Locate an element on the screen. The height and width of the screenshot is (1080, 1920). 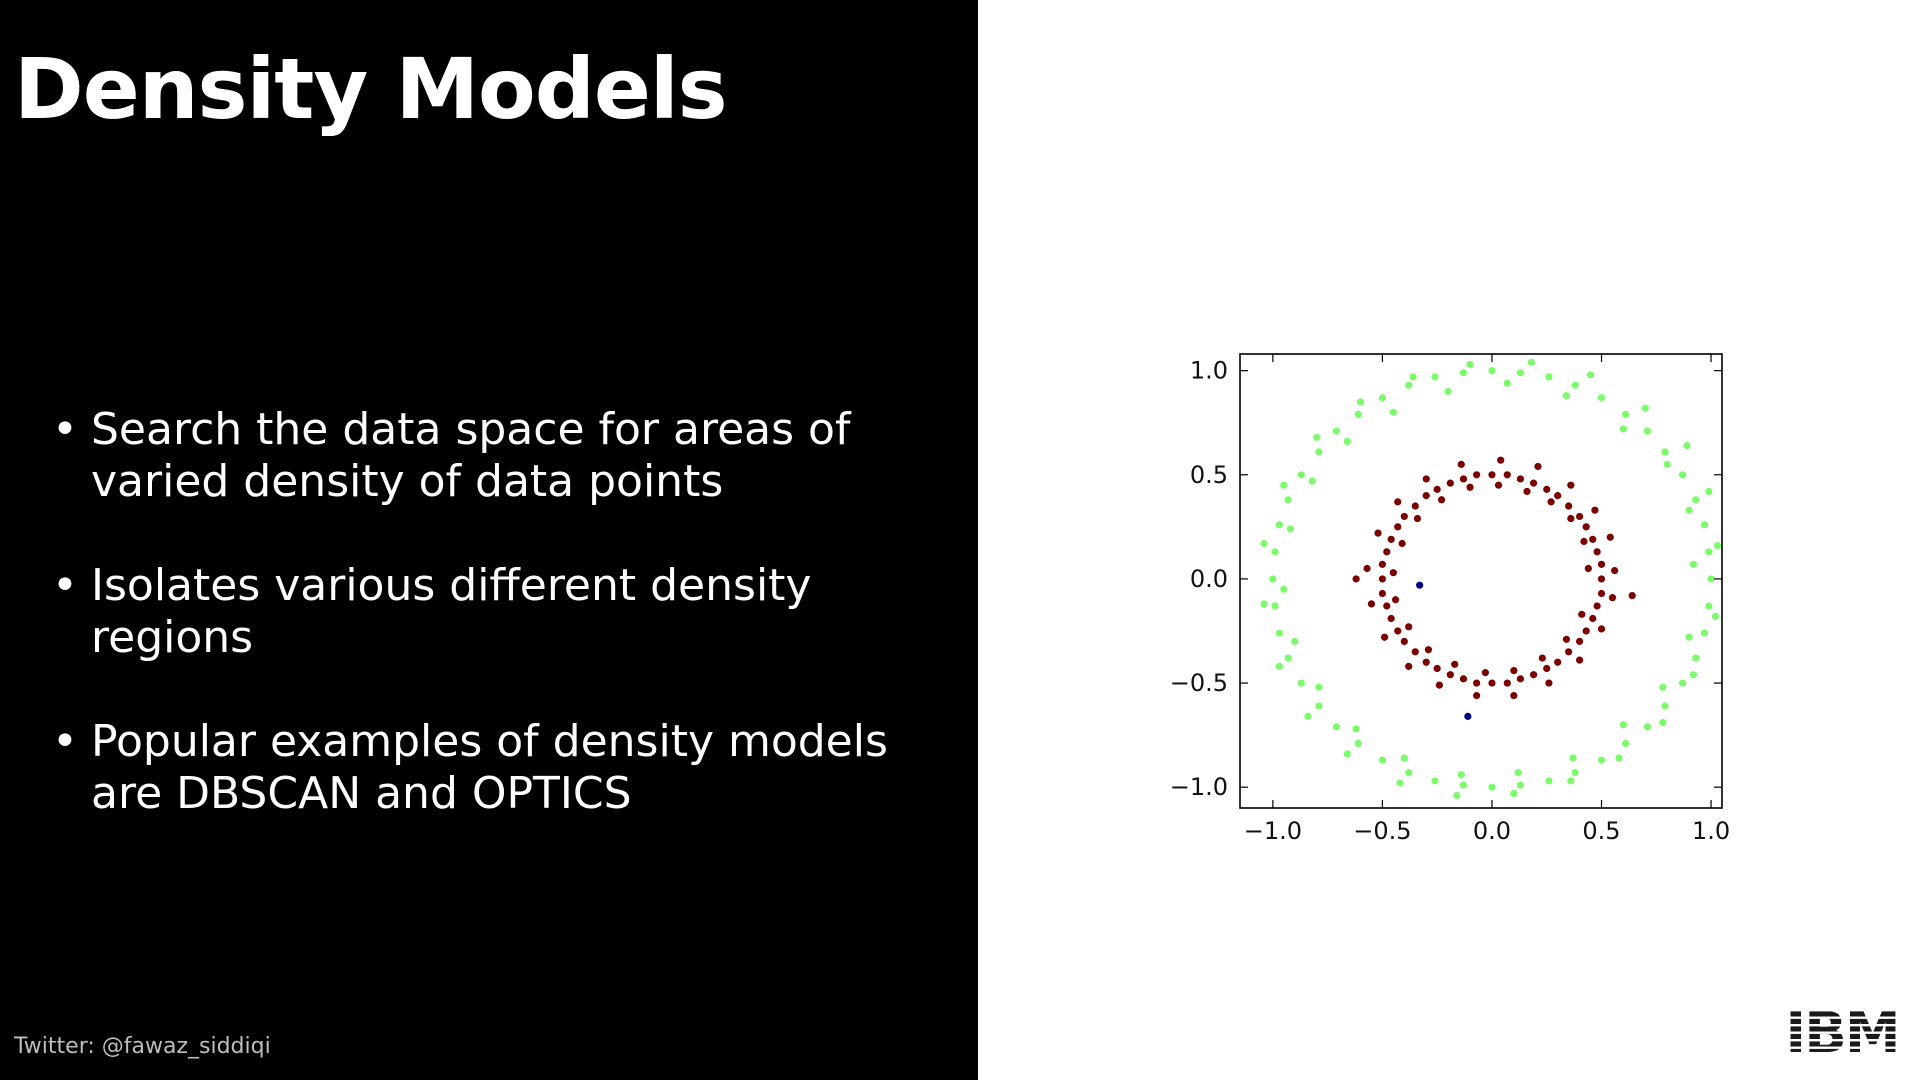
ibm-logo-icon: IBM is located at coordinates (1842, 1033).